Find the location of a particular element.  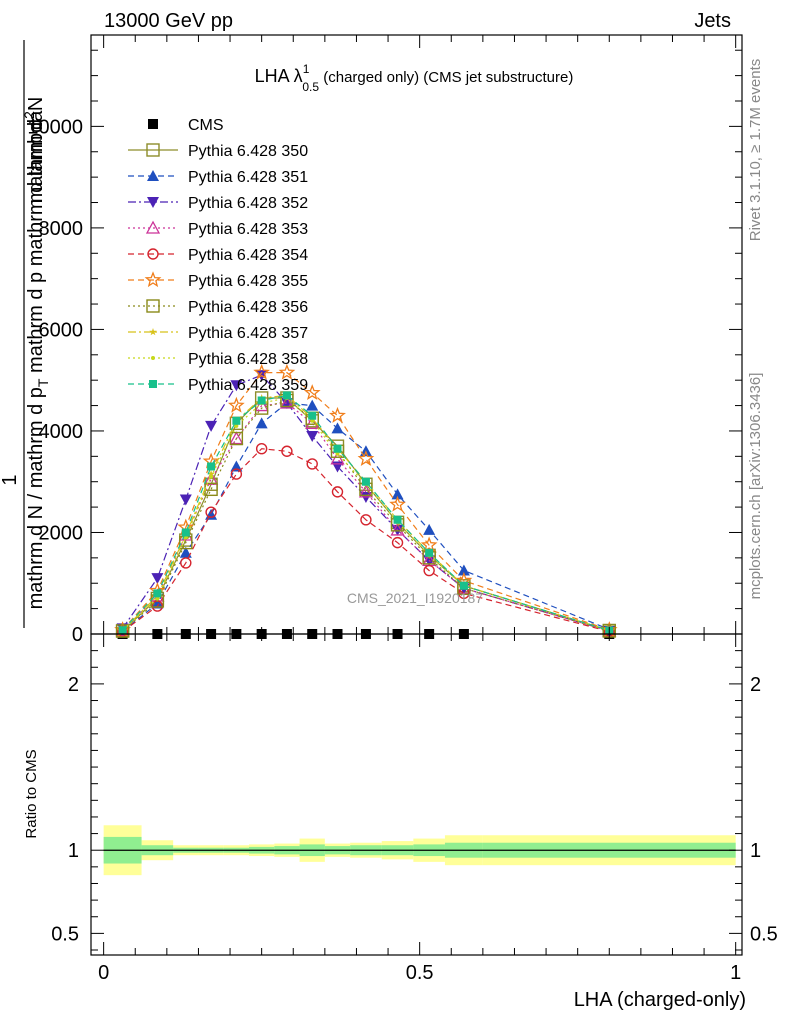

legend-item: Pythia 6.428 357 is located at coordinates (218, 333).